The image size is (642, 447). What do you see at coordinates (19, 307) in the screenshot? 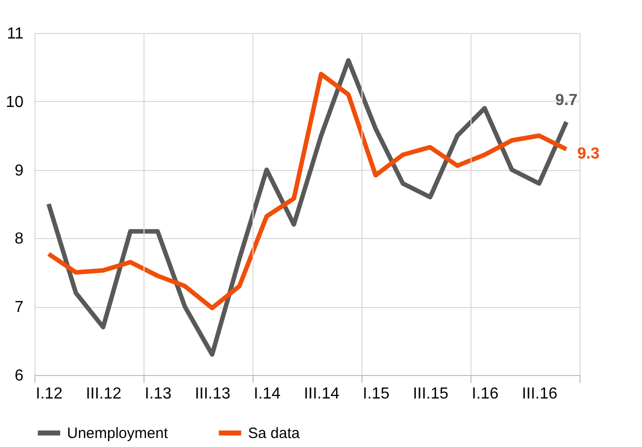
I see `y-tick-label: 7` at bounding box center [19, 307].